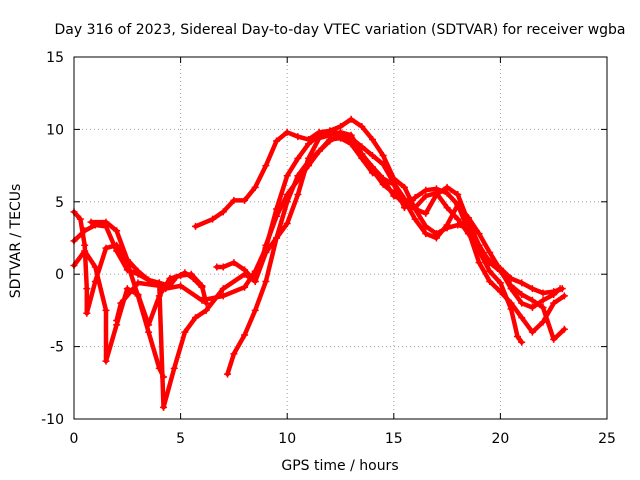 This screenshot has width=640, height=480. Describe the element at coordinates (59, 275) in the screenshot. I see `y-tick-label: 0` at that location.